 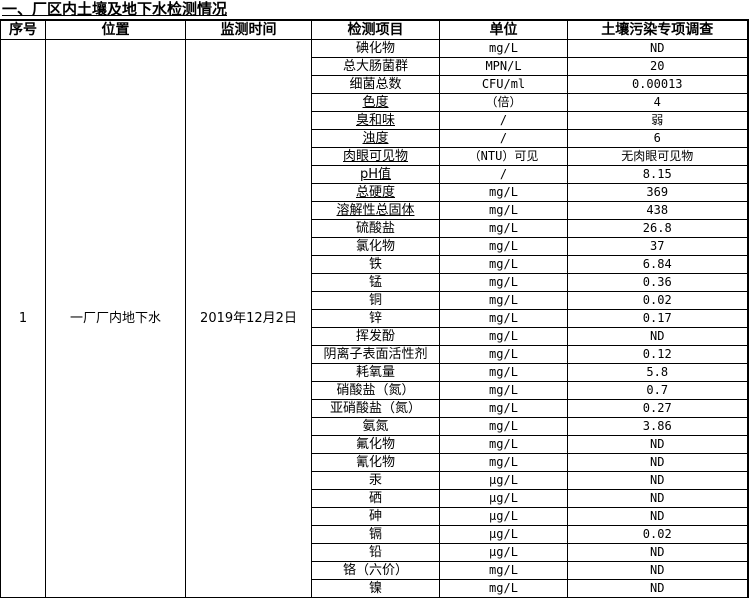 I want to click on value-cell: 26.8, so click(x=658, y=228).